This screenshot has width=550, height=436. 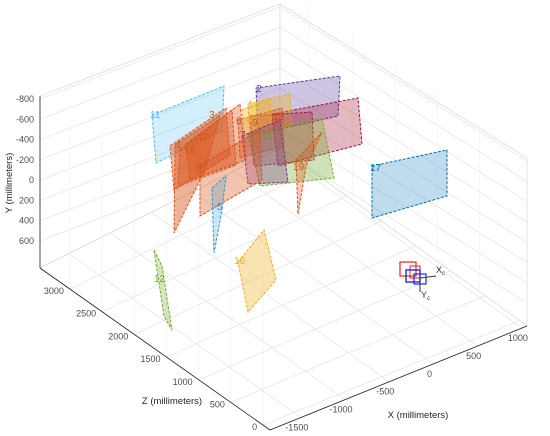 I want to click on y-tick-label: 200, so click(x=26, y=200).